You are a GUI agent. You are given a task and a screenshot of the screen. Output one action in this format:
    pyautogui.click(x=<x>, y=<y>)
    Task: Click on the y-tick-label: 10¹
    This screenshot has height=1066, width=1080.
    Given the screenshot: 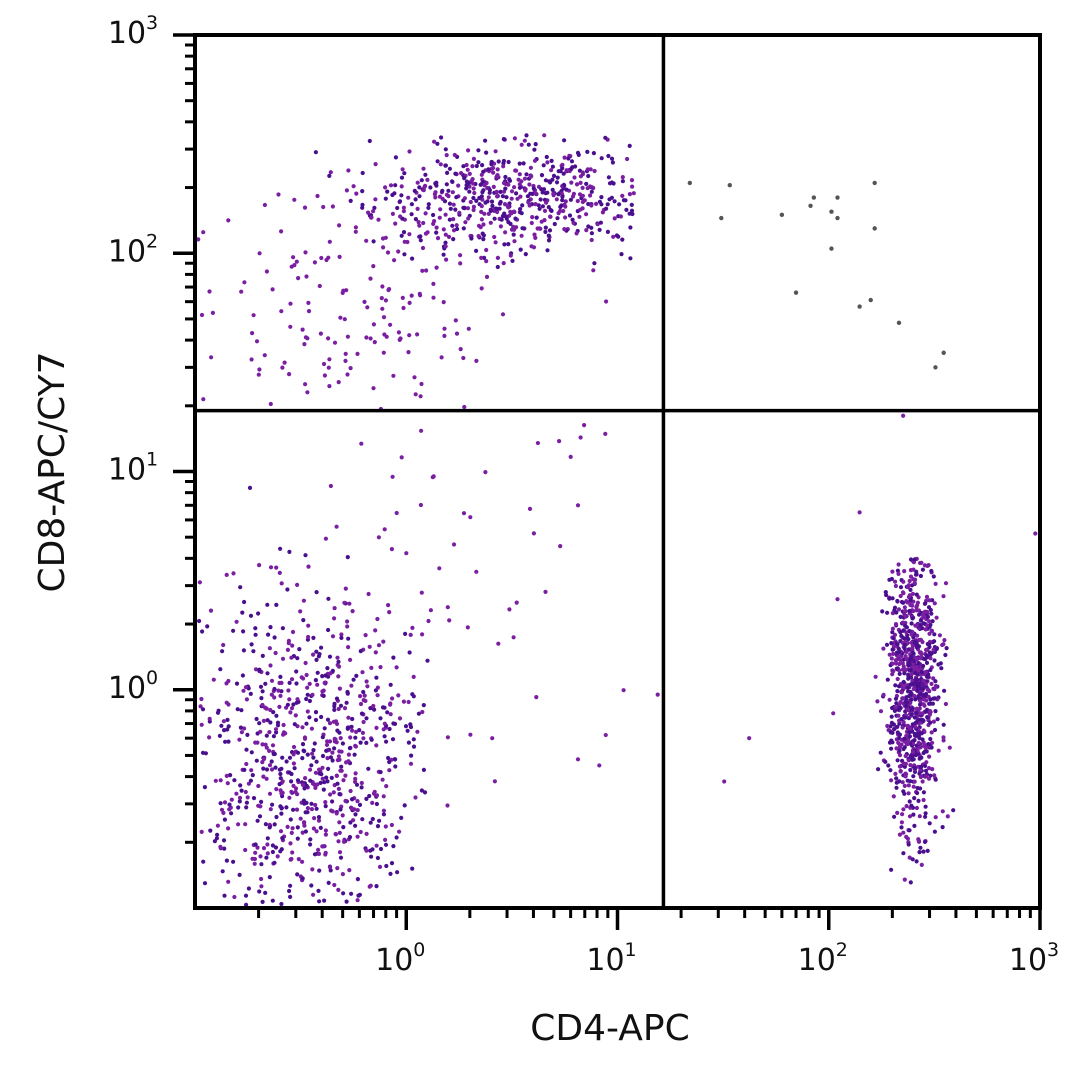 What is the action you would take?
    pyautogui.click(x=133, y=468)
    